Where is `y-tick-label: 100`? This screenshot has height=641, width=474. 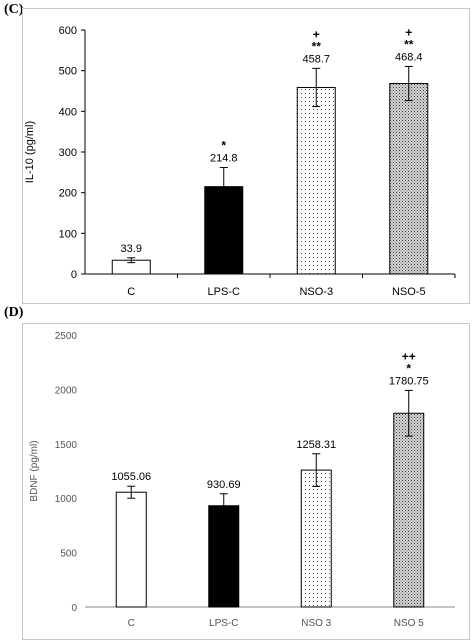
y-tick-label: 100 is located at coordinates (68, 234).